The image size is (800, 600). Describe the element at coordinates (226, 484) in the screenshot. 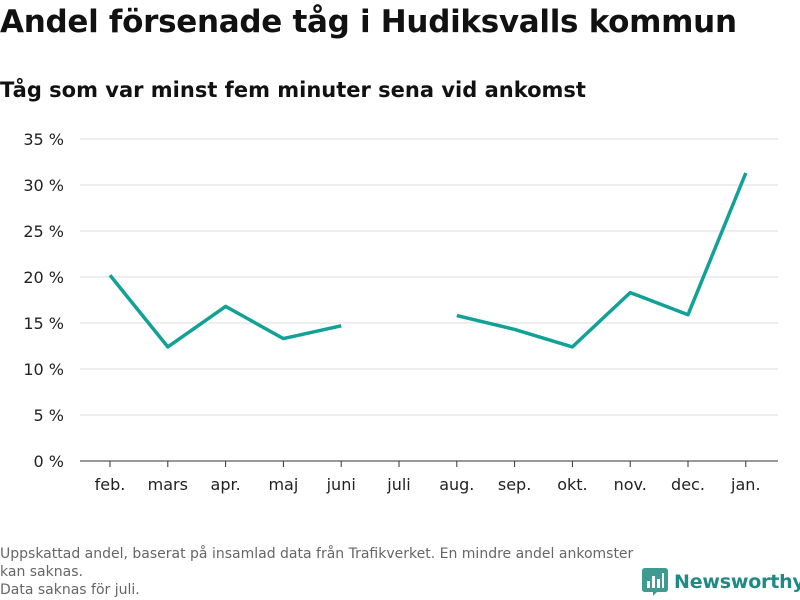

I see `x-tick-label: apr.` at that location.